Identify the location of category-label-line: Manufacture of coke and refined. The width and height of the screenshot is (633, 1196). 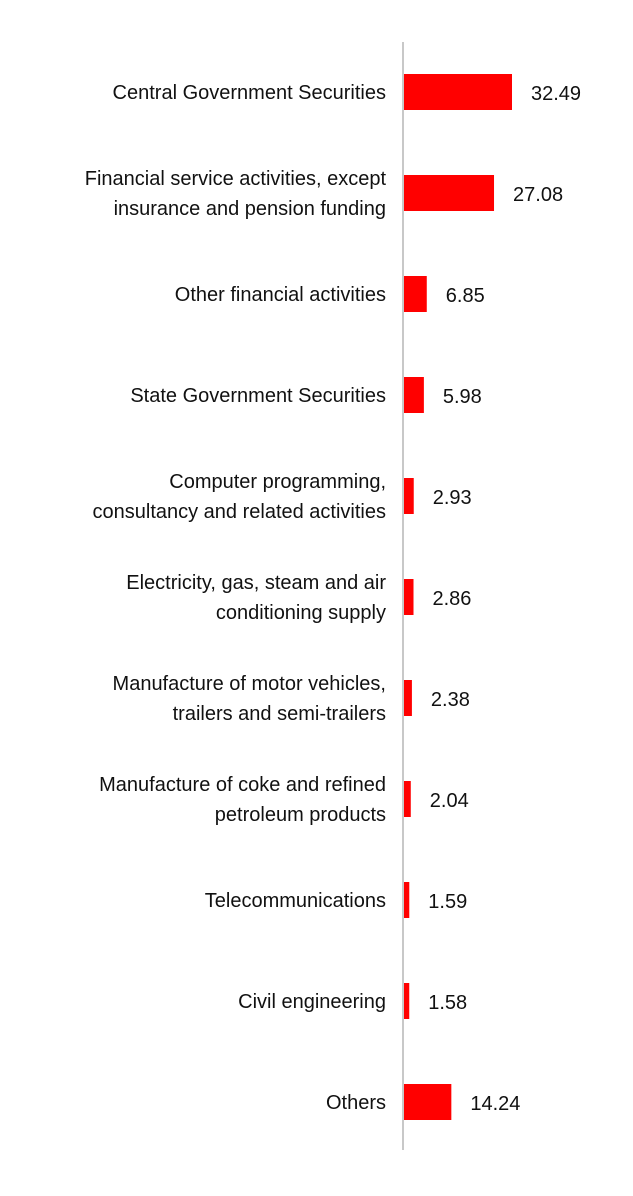
(242, 785).